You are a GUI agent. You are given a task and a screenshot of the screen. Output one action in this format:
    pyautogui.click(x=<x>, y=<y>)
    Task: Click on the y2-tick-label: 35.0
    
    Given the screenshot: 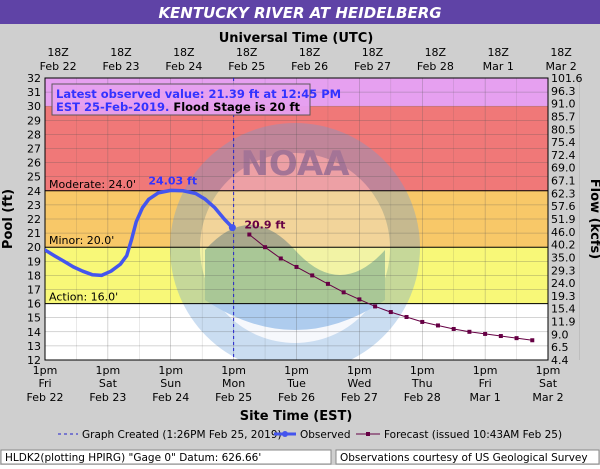 What is the action you would take?
    pyautogui.click(x=563, y=257)
    